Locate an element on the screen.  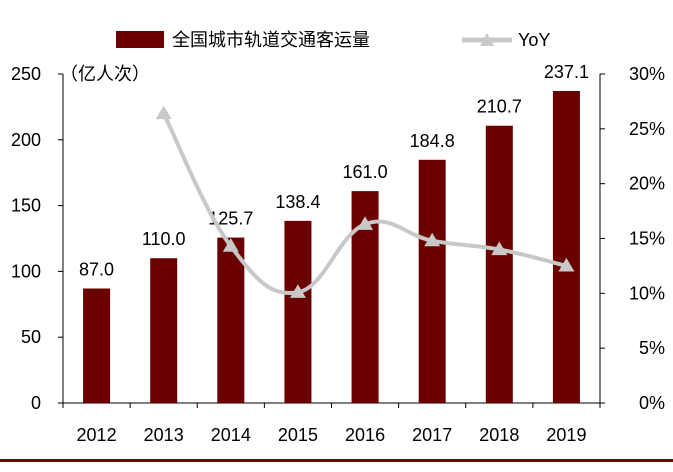
y-axis-ticks: 0 50 100 150 200 250 is located at coordinates (37, 238).